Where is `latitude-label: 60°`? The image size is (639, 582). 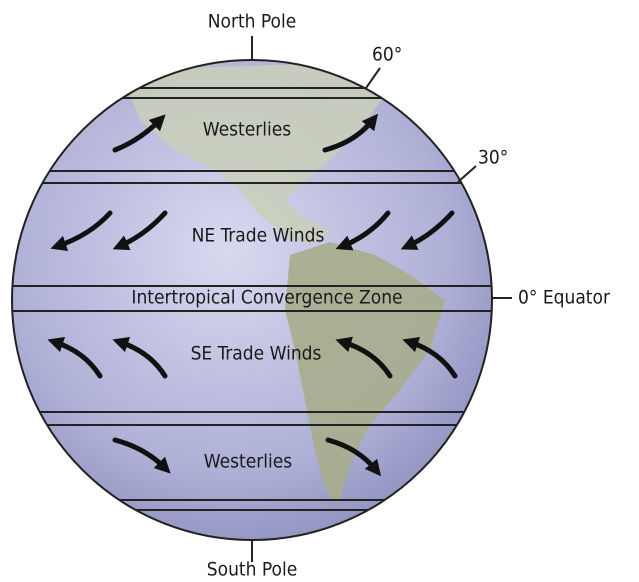 latitude-label: 60° is located at coordinates (387, 55).